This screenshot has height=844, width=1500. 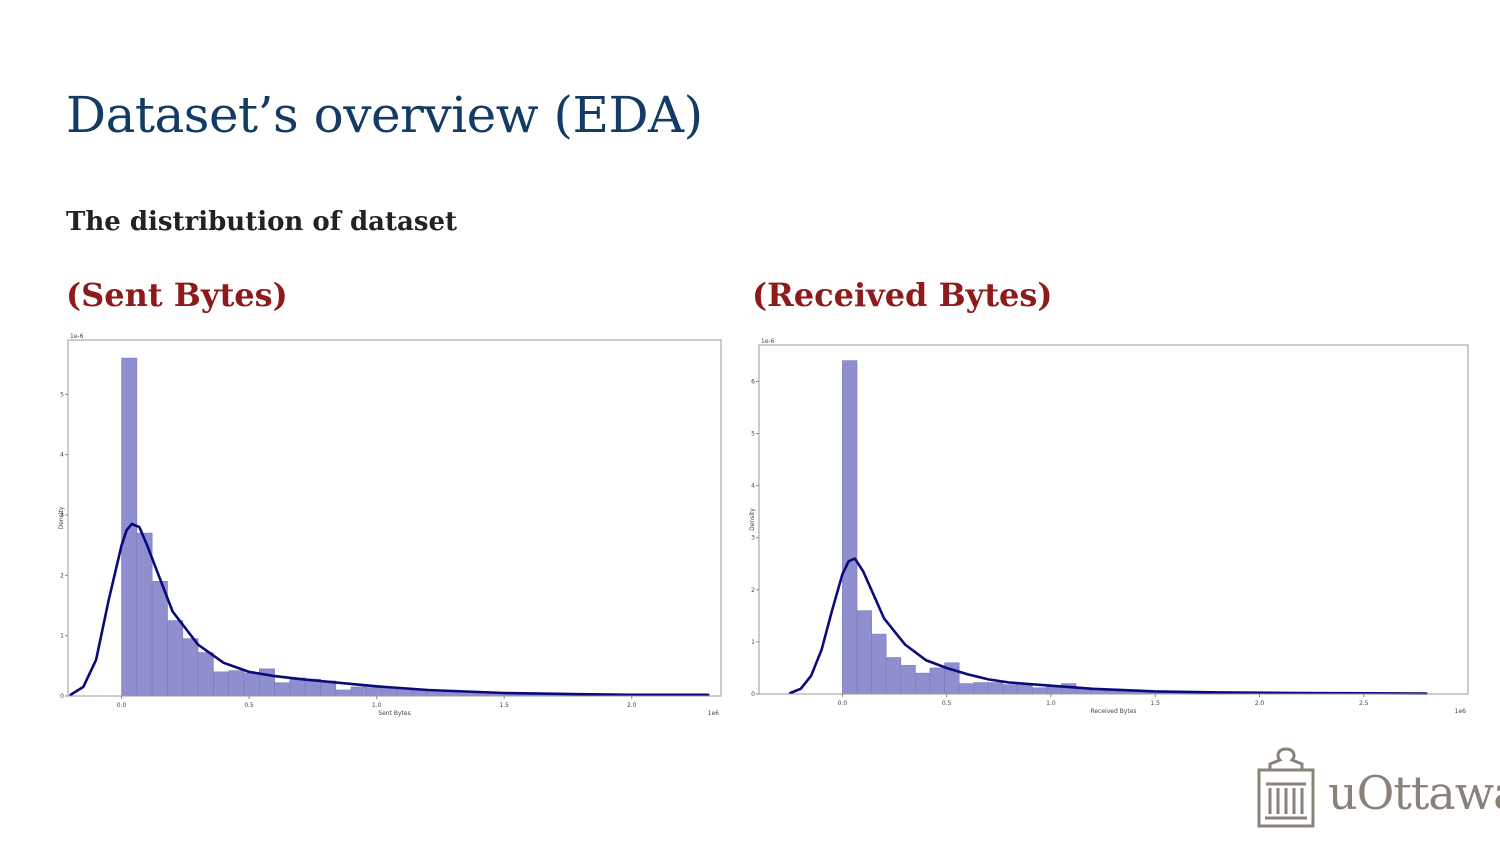 I want to click on x-tick-label: 2.5, so click(x=1364, y=703).